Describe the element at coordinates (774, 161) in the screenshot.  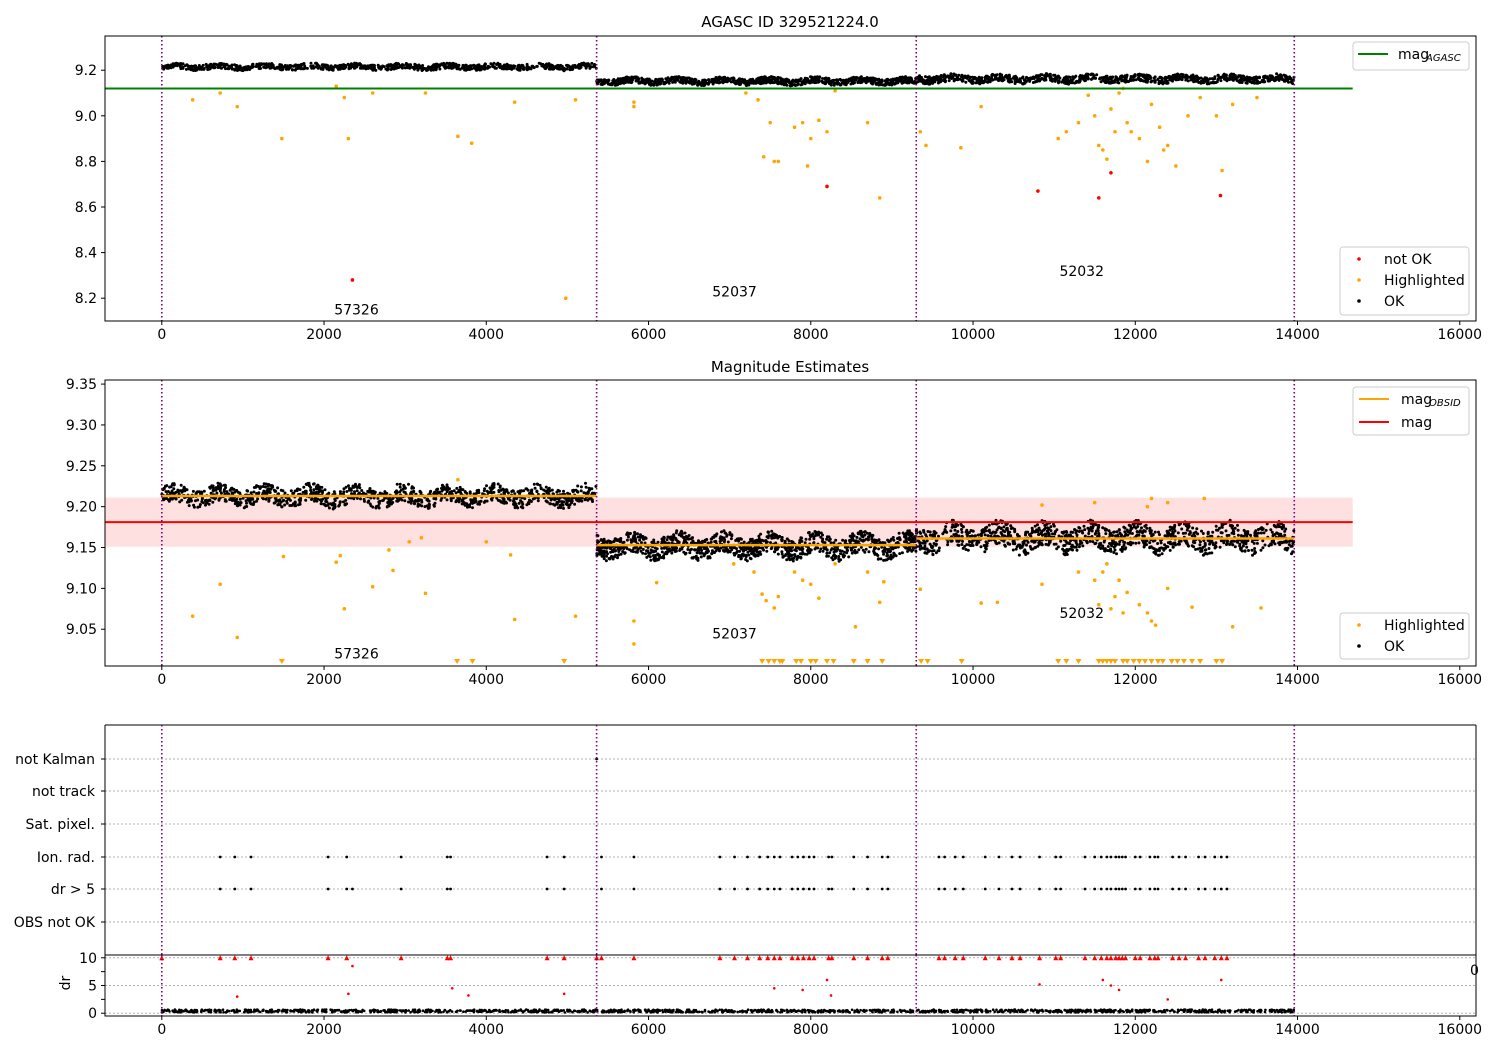
I see `highlighted-point` at that location.